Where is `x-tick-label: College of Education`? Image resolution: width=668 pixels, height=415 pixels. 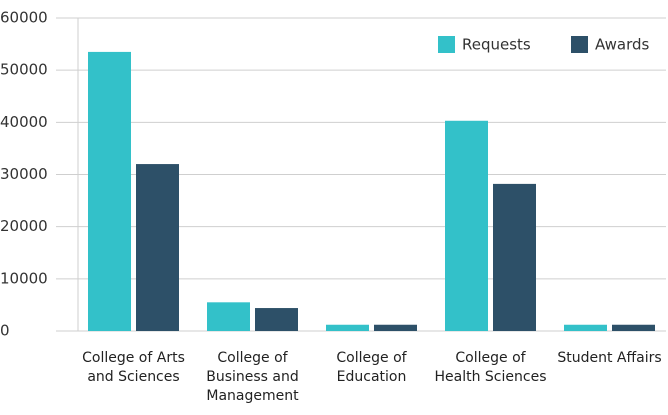
x-tick-label: College of Education is located at coordinates (371, 367).